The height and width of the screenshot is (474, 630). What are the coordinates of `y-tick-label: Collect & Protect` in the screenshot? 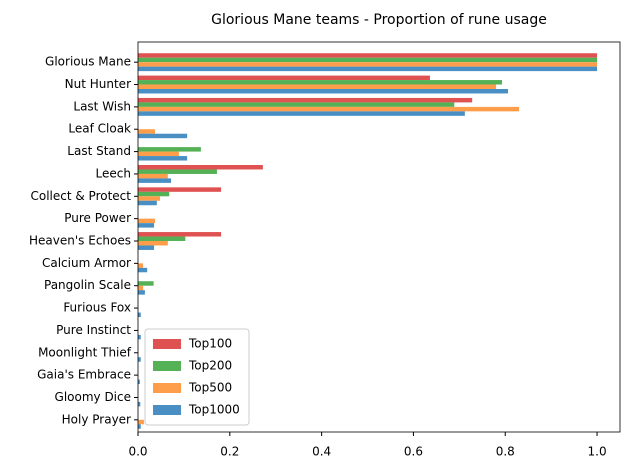 It's located at (81, 196).